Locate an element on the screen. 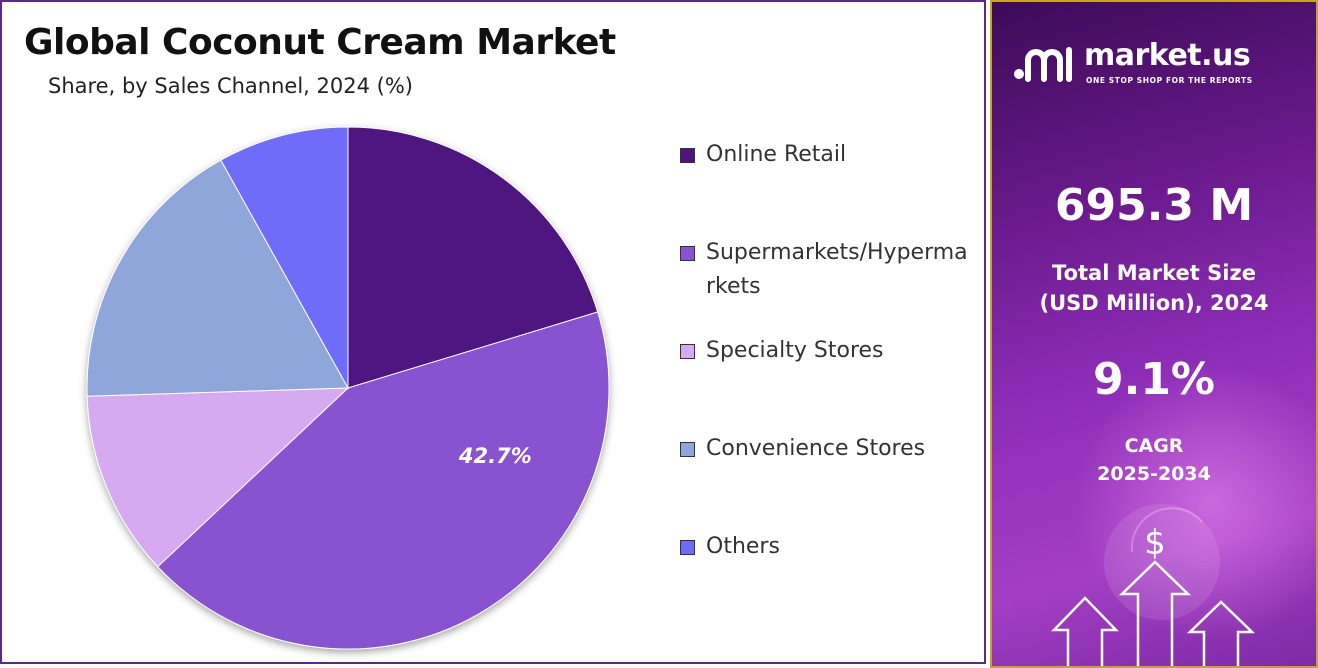  market-size-label-line2: (USD Million), 2024 is located at coordinates (1154, 303).